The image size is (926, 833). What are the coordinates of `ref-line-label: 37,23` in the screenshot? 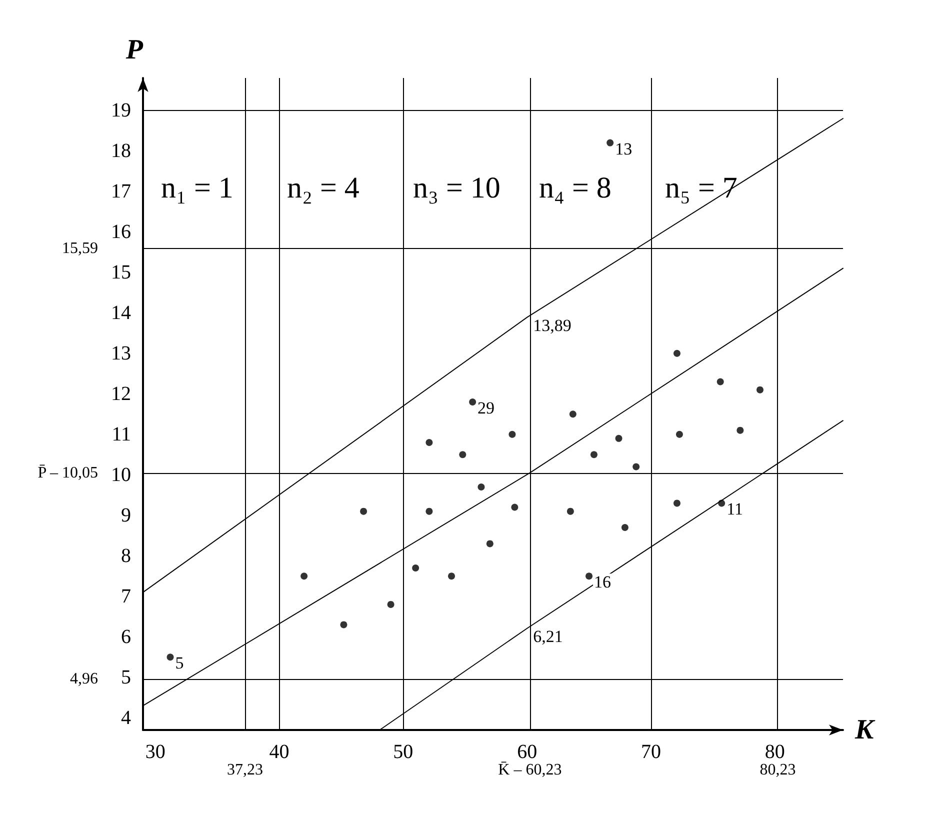 It's located at (244, 770).